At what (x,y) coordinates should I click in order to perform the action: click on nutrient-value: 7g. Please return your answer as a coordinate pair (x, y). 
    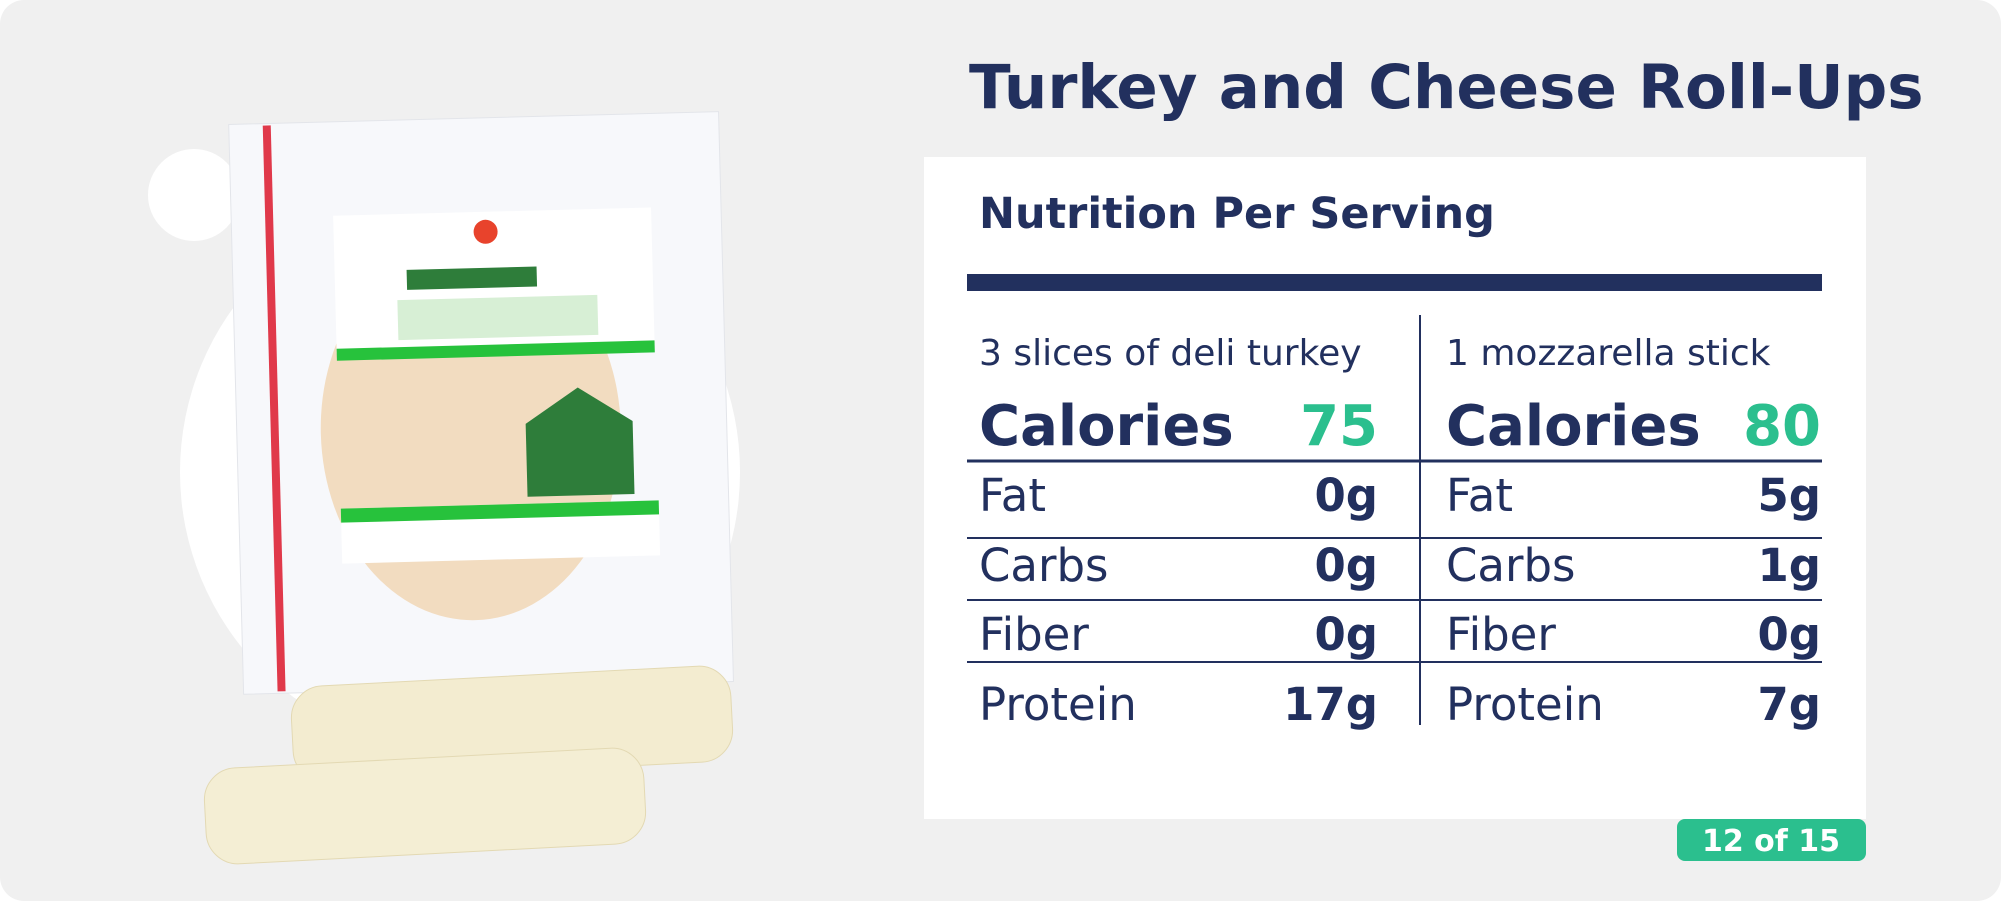
    Looking at the image, I should click on (1789, 704).